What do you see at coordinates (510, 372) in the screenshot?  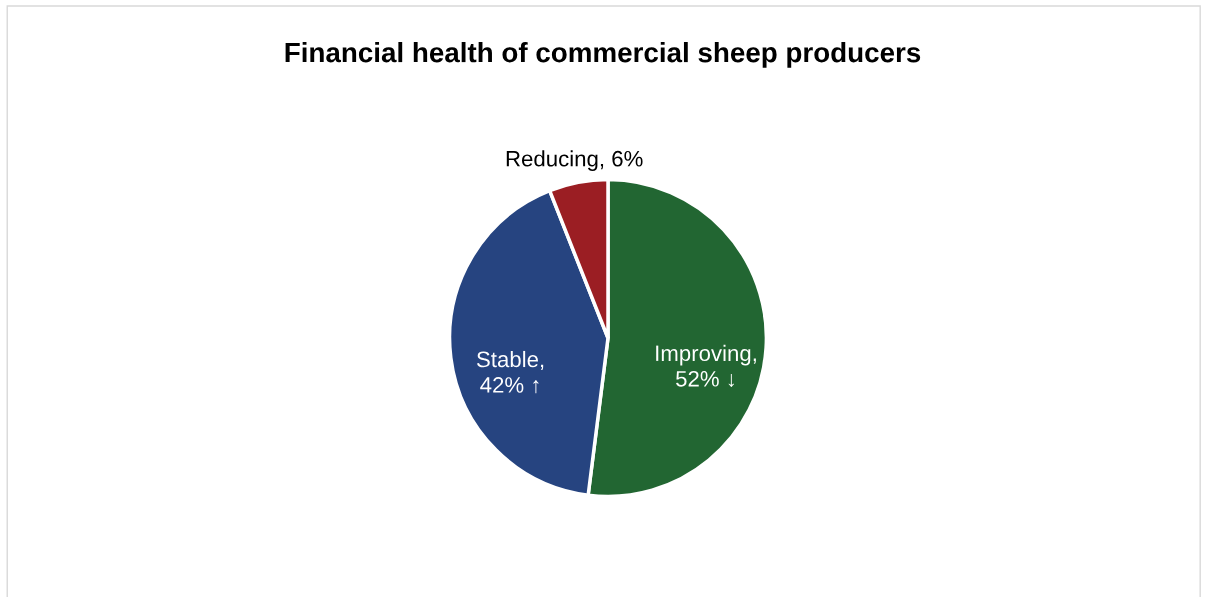 I see `slice-label: Stable, 42% ↑` at bounding box center [510, 372].